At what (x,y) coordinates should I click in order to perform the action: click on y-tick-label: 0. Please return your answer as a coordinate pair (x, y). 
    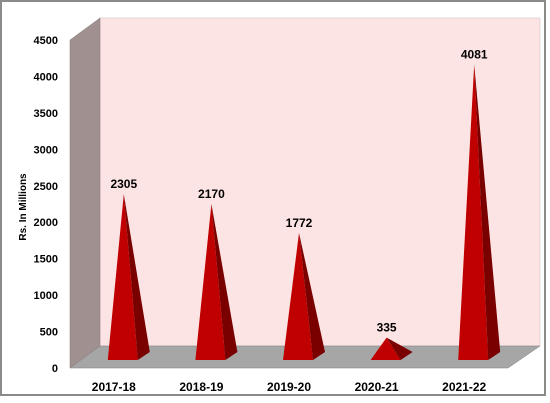
    Looking at the image, I should click on (55, 369).